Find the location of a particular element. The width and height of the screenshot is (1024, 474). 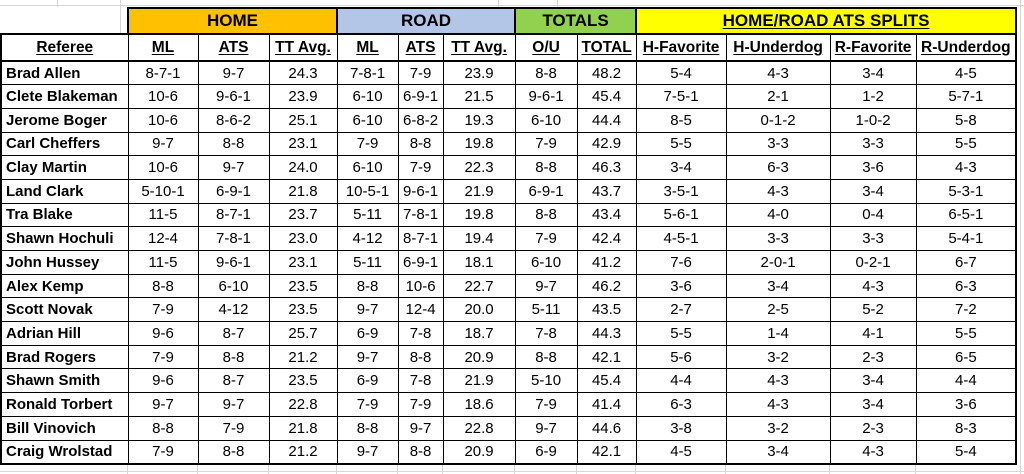

stat-cell-h-favorite: 5-4 is located at coordinates (681, 73).